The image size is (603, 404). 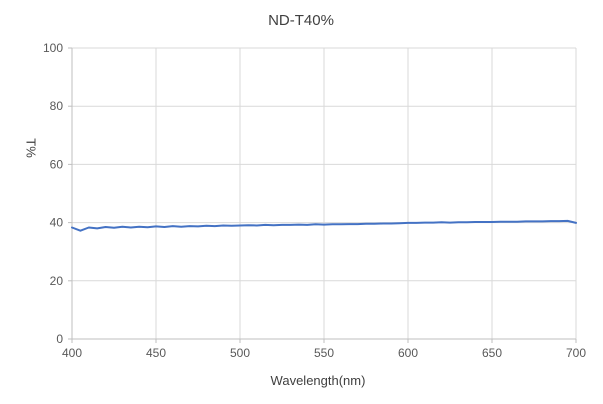 I want to click on chart-title: ND-T40%, so click(x=301, y=20).